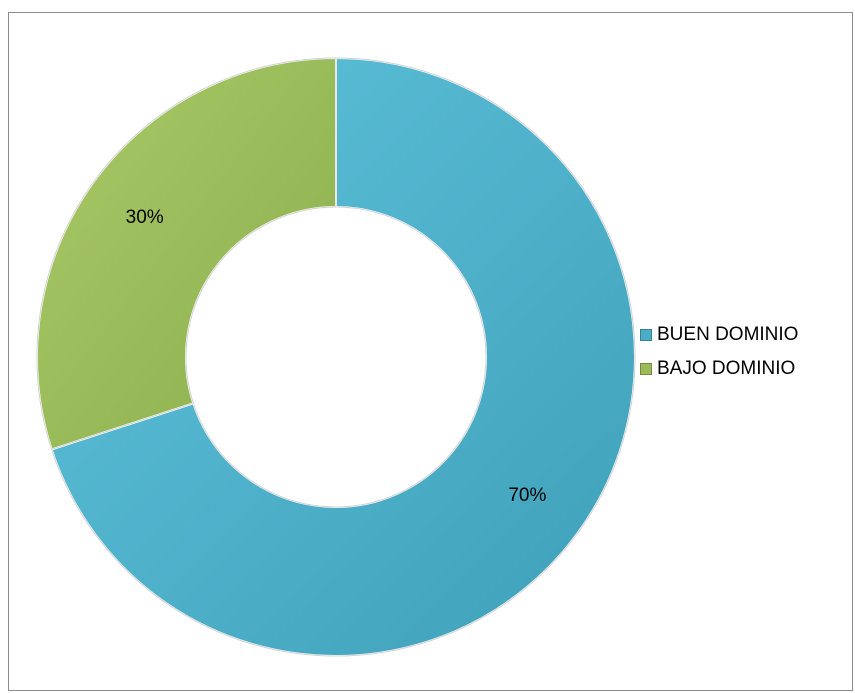 The height and width of the screenshot is (693, 855). Describe the element at coordinates (646, 369) in the screenshot. I see `legend-swatch-bajo-dominio` at that location.